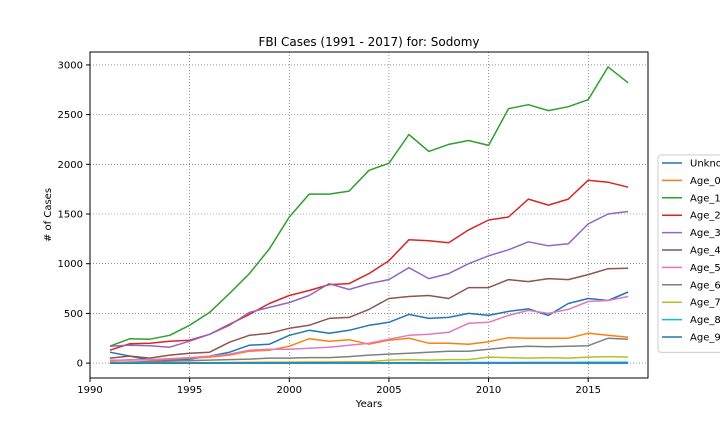  What do you see at coordinates (73, 314) in the screenshot?
I see `y-tick-label: 500` at bounding box center [73, 314].